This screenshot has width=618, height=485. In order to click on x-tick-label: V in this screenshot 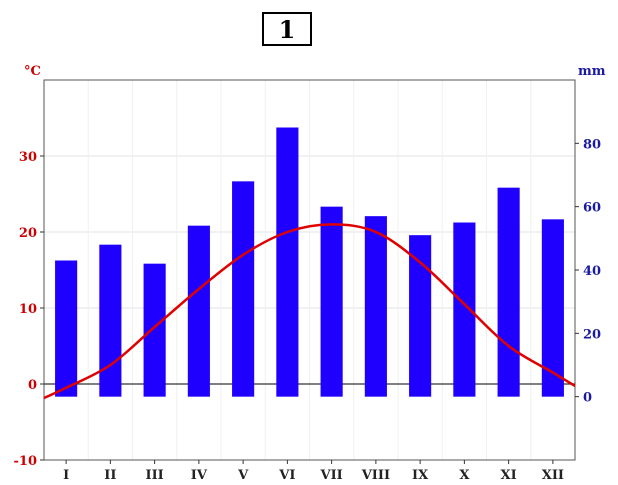, I will do `click(243, 475)`.